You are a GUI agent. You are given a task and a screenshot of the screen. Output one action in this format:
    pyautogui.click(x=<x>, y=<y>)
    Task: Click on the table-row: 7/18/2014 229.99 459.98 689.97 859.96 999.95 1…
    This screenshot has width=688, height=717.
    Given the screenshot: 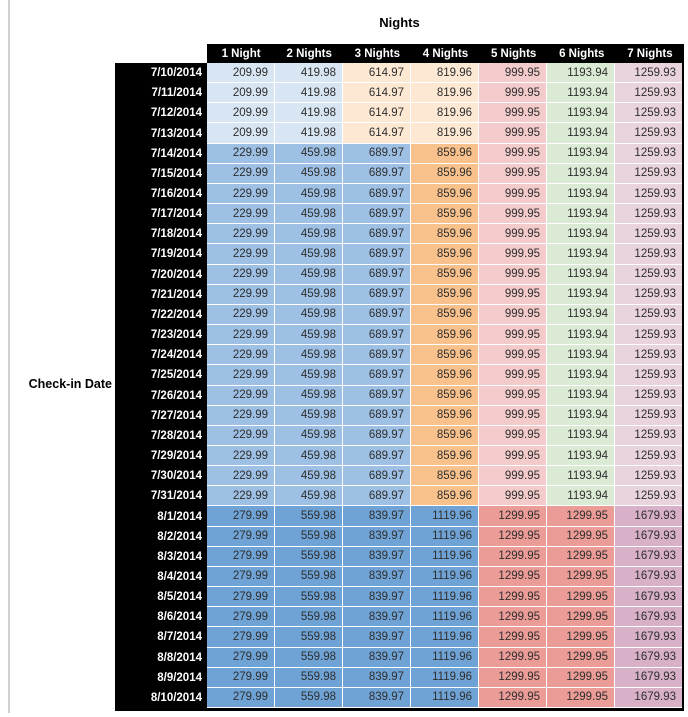 What is the action you would take?
    pyautogui.click(x=398, y=234)
    